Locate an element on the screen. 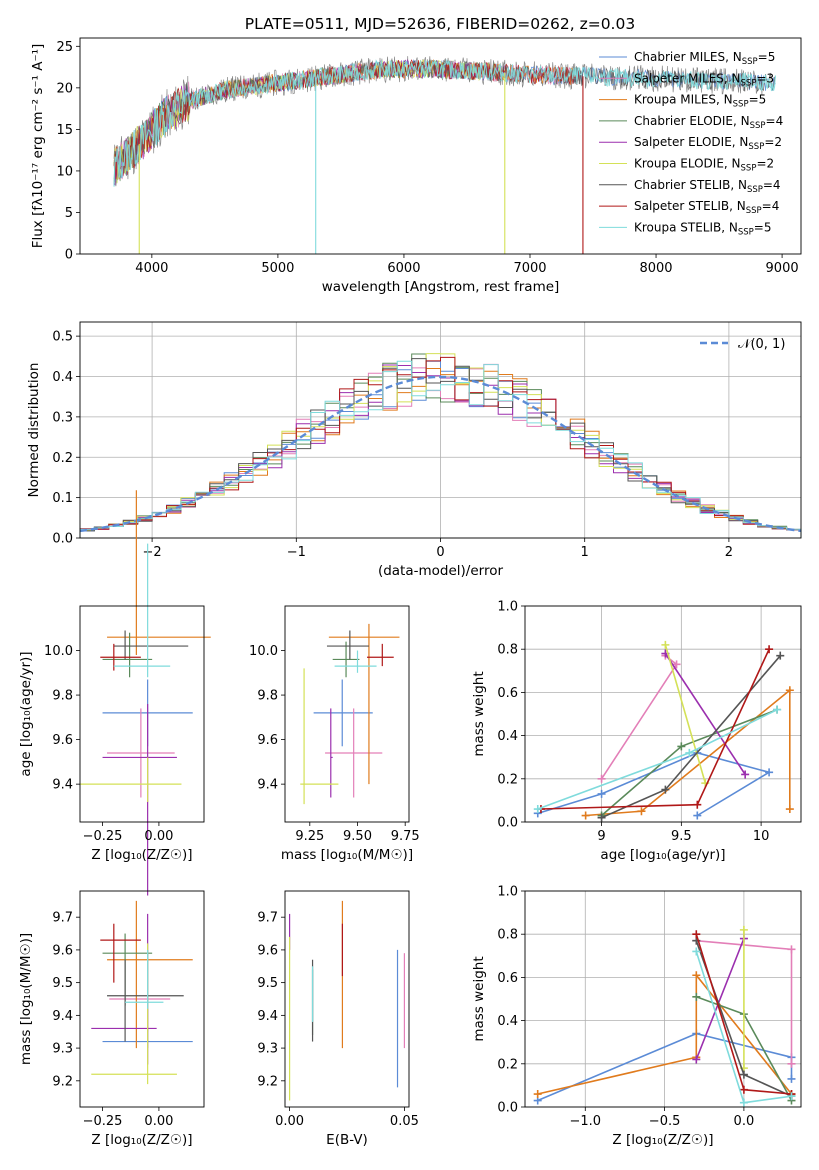 This screenshot has width=819, height=1170. legend-label-salpeter-stelib: Salpeter STELIB, NSSP=4 is located at coordinates (706, 207).